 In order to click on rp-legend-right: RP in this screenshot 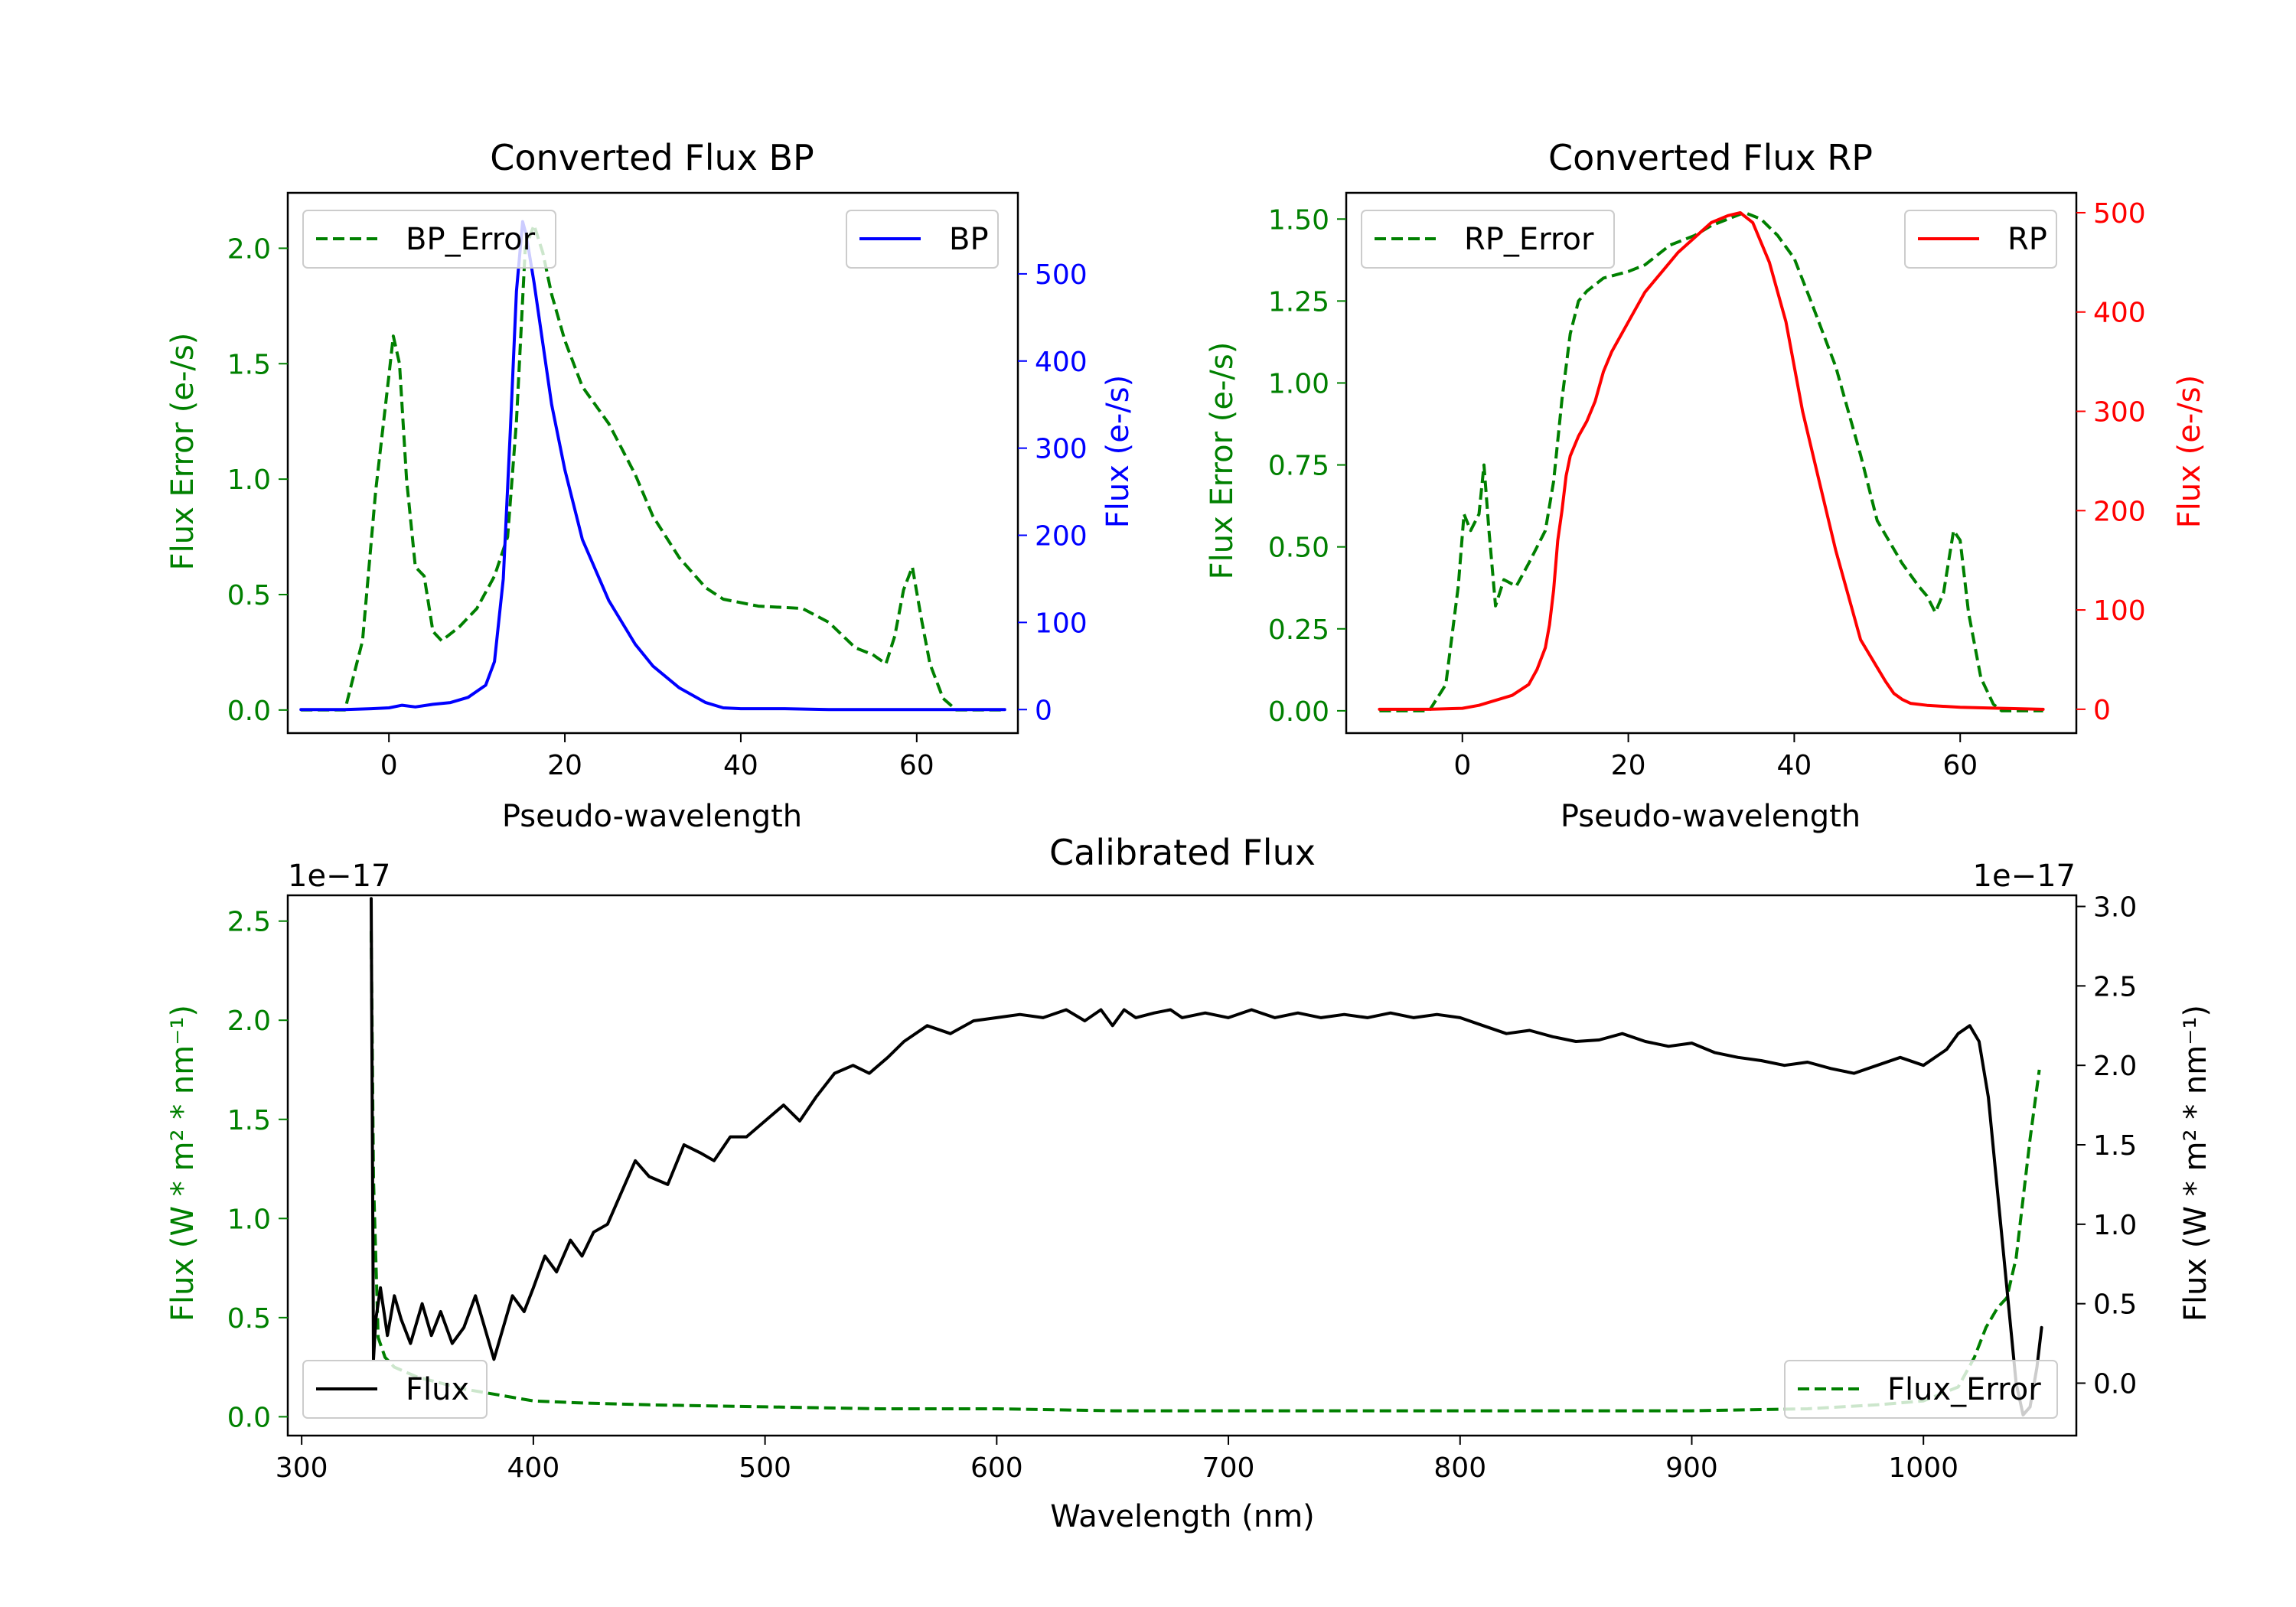, I will do `click(1980, 239)`.